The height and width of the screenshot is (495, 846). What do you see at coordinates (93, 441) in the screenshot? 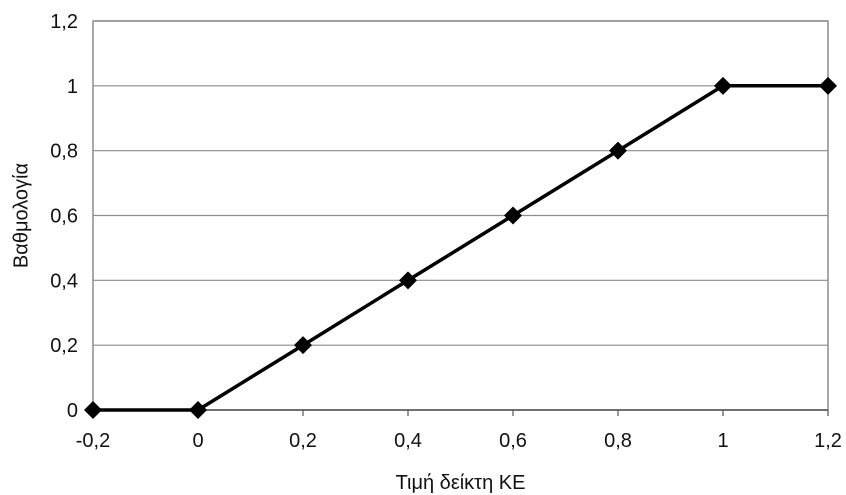
I see `x-tick-label: -0,2` at bounding box center [93, 441].